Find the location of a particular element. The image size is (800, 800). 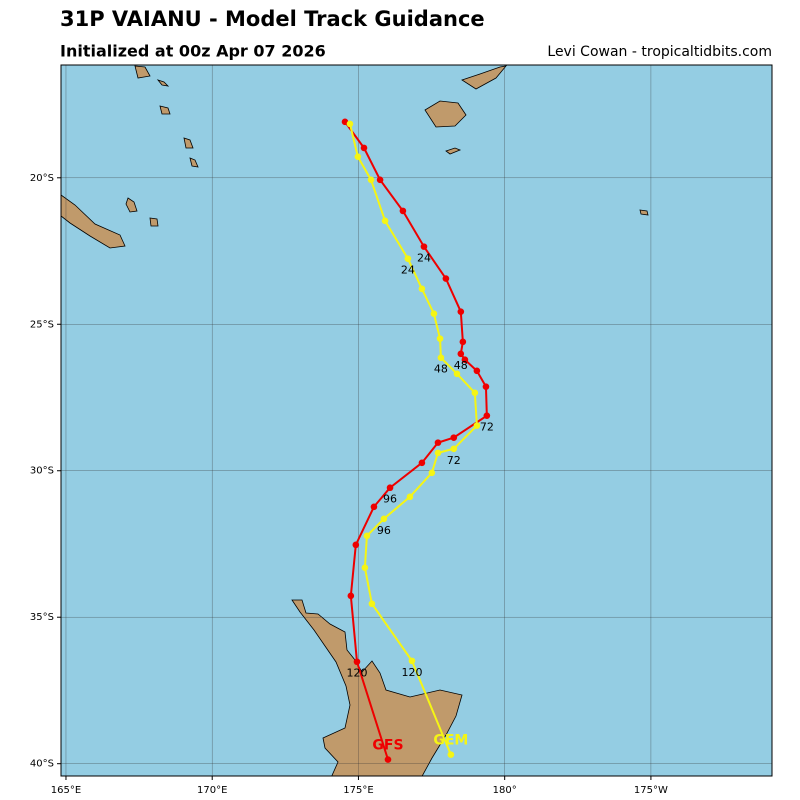

x-tick-label: 175°W is located at coordinates (651, 790).